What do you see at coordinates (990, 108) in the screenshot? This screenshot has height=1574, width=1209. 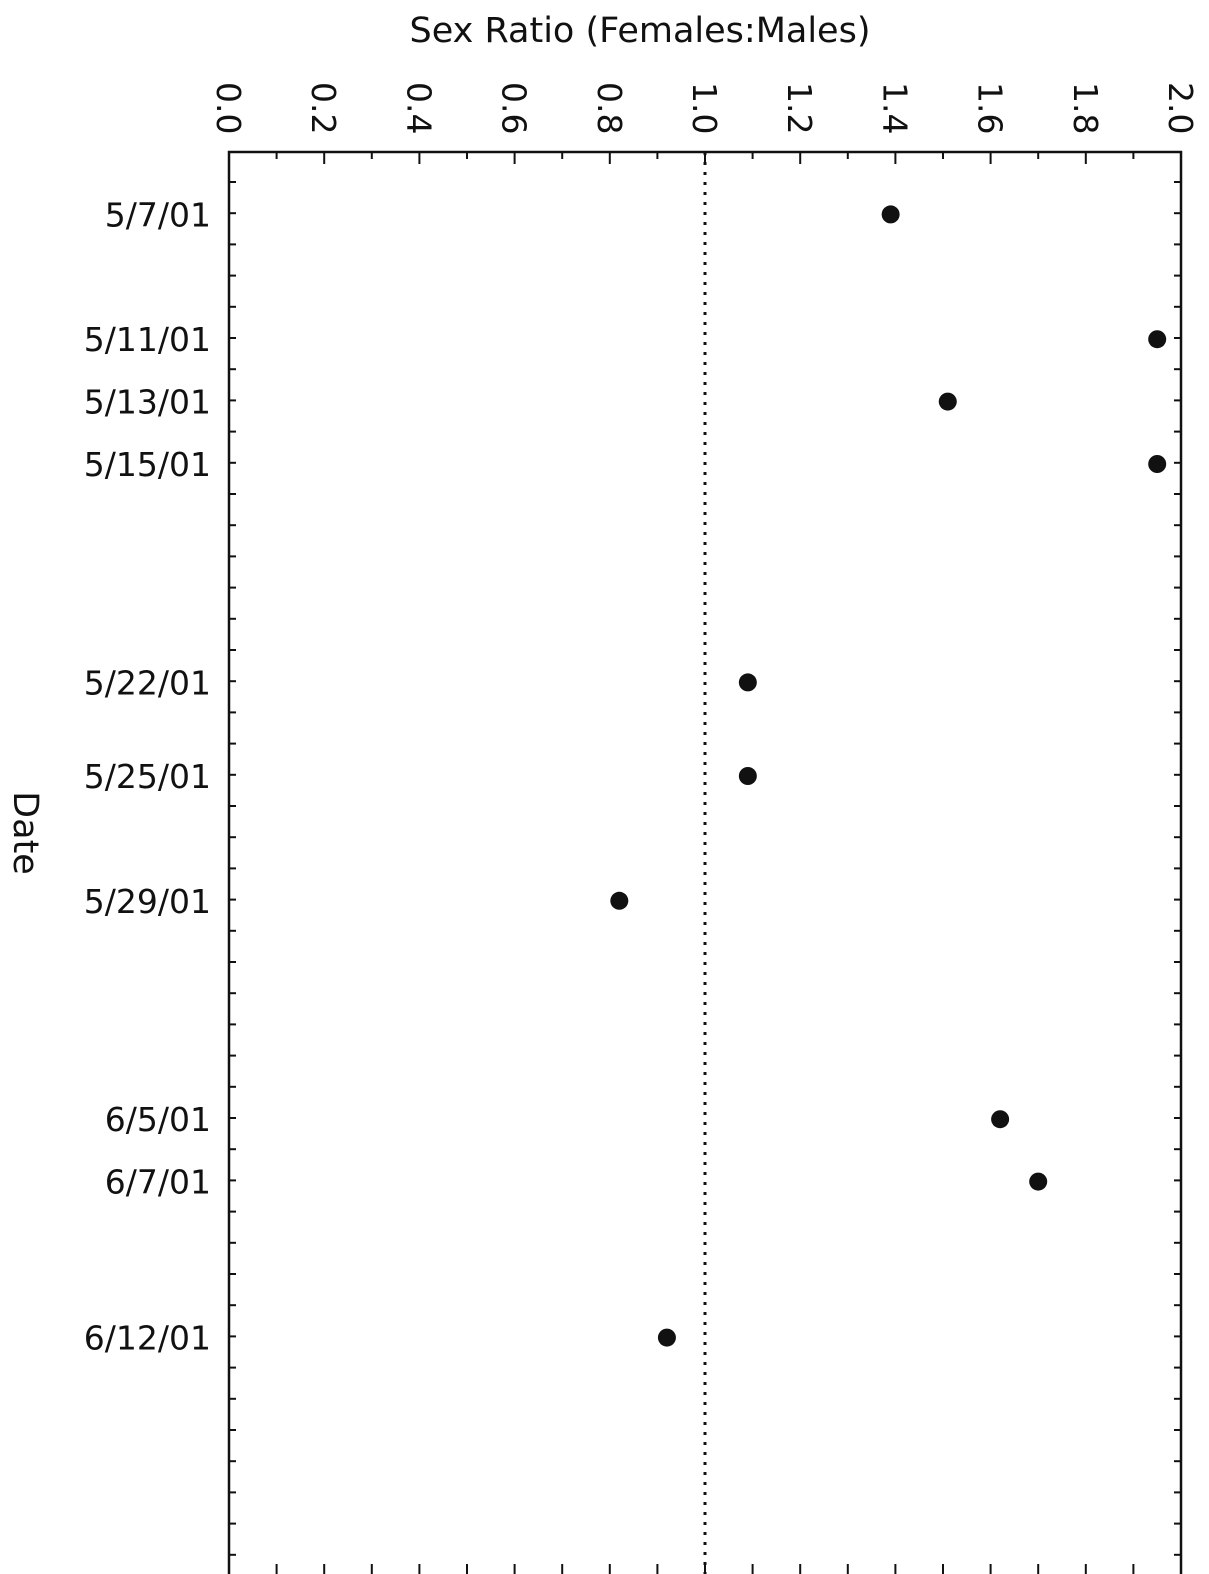 I see `x-tick-label: 1.6` at bounding box center [990, 108].